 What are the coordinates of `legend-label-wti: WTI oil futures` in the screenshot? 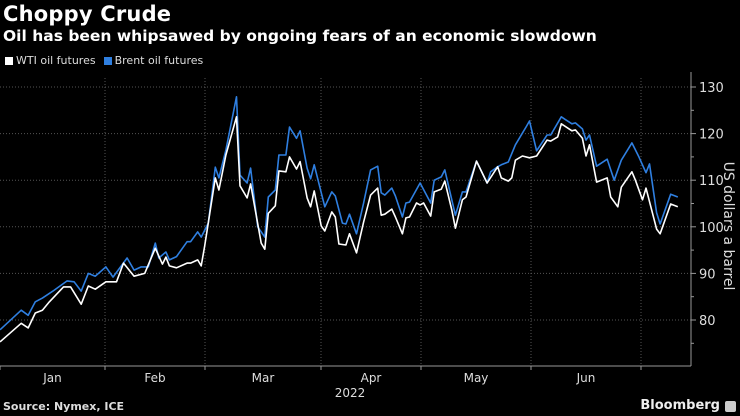 It's located at (56, 60).